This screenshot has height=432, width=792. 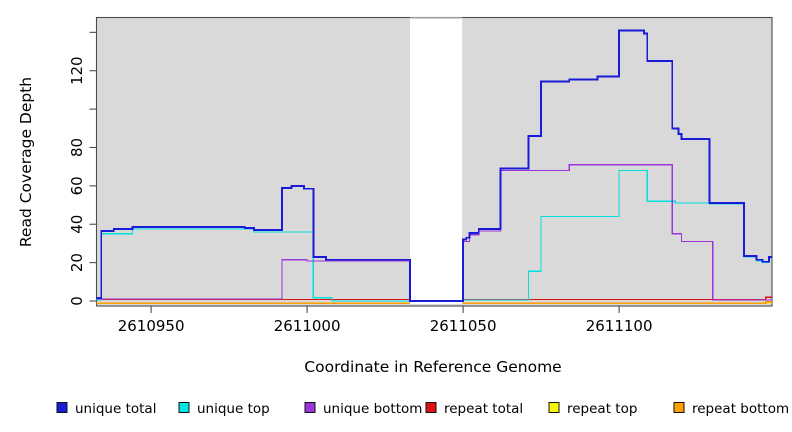 I want to click on legend-swatch-repeat-bottom, so click(x=679, y=407).